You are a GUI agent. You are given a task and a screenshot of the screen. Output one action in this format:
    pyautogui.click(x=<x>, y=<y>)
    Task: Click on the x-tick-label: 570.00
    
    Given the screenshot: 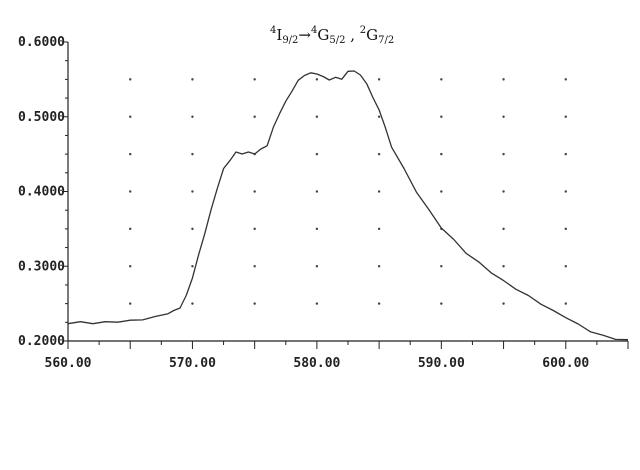 What is the action you would take?
    pyautogui.click(x=192, y=363)
    